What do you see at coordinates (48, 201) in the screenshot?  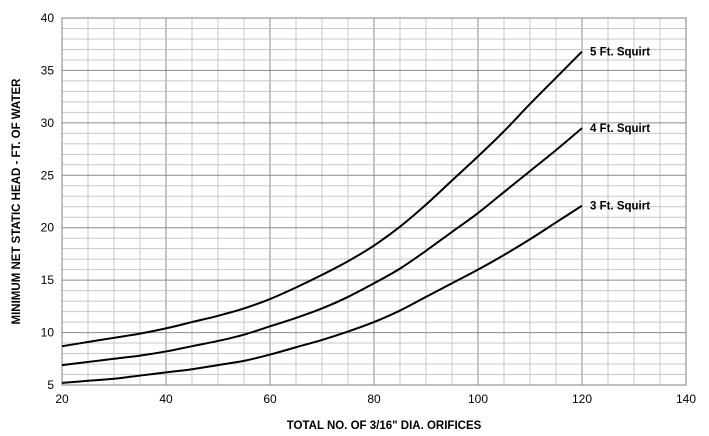 I see `y-axis-ticks: 5 10 15 20 25 30 35 40` at bounding box center [48, 201].